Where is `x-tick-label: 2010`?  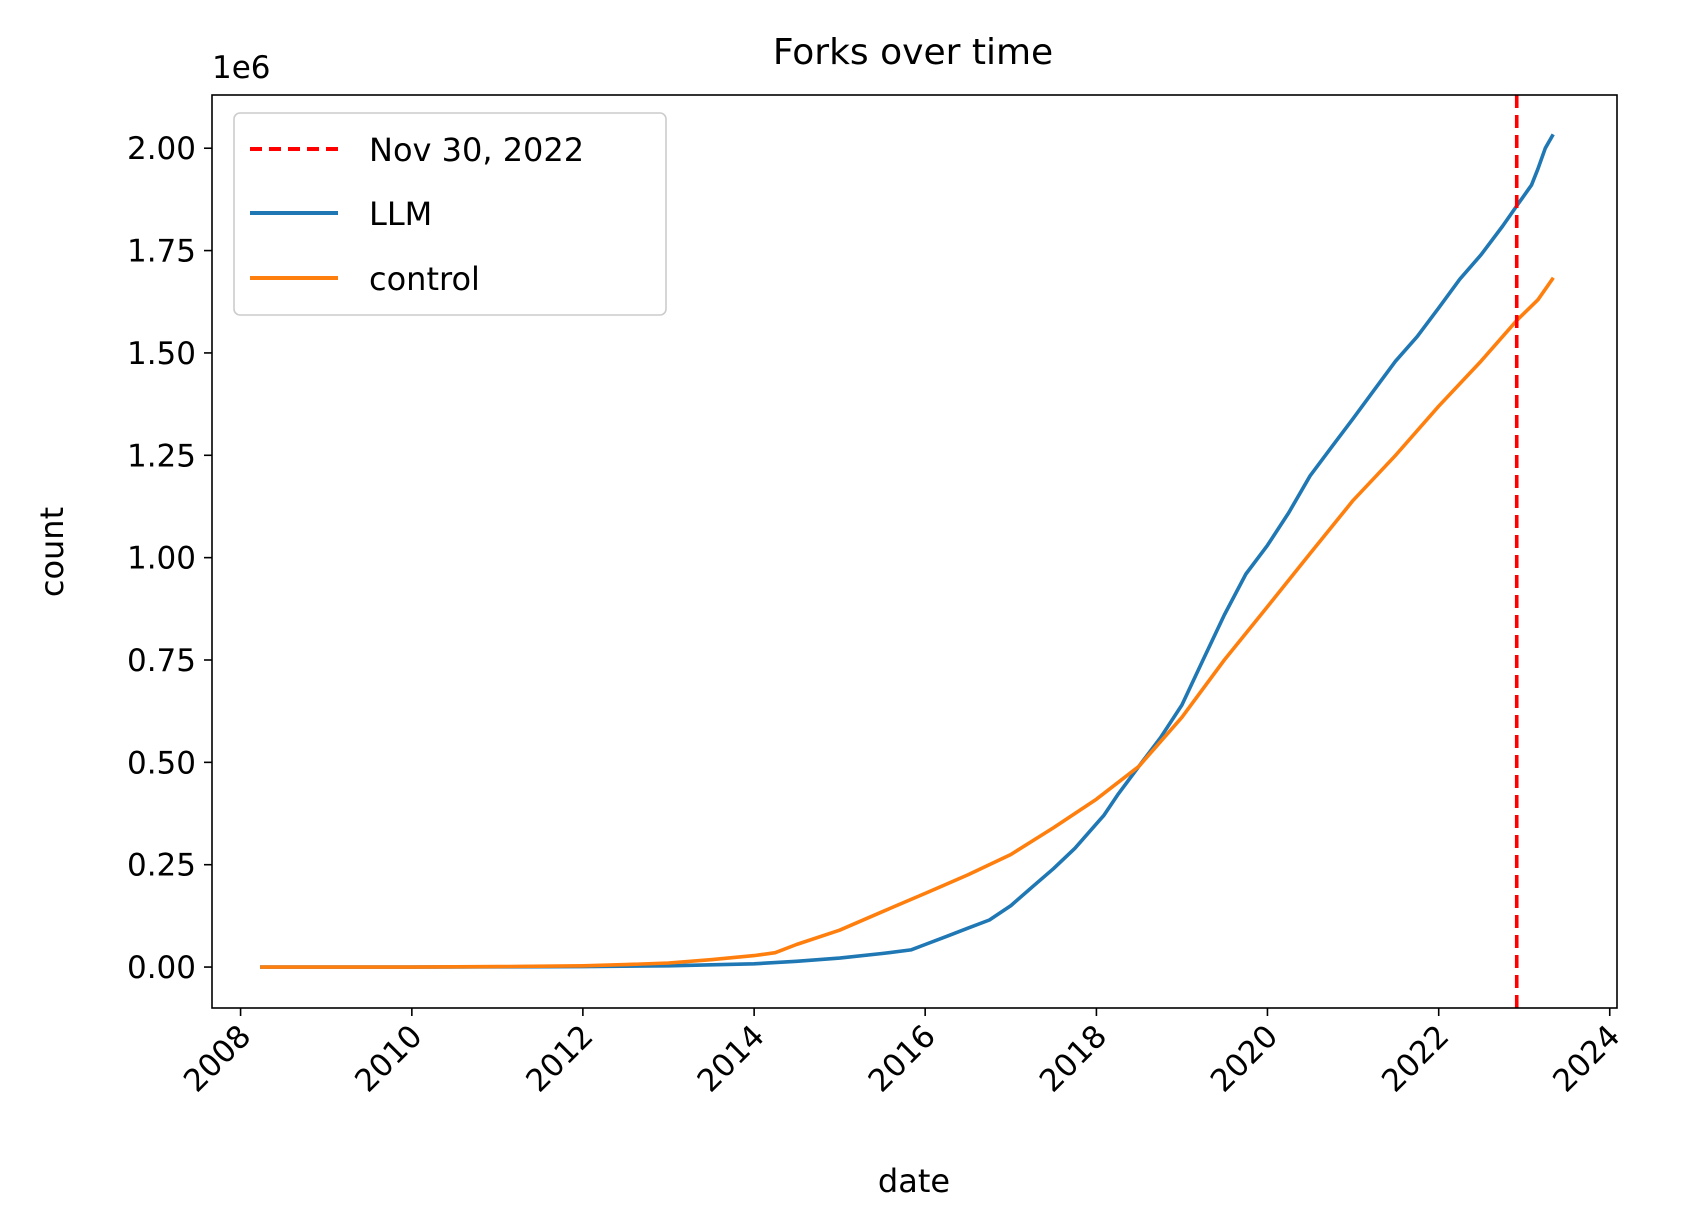 x-tick-label: 2010 is located at coordinates (388, 1058).